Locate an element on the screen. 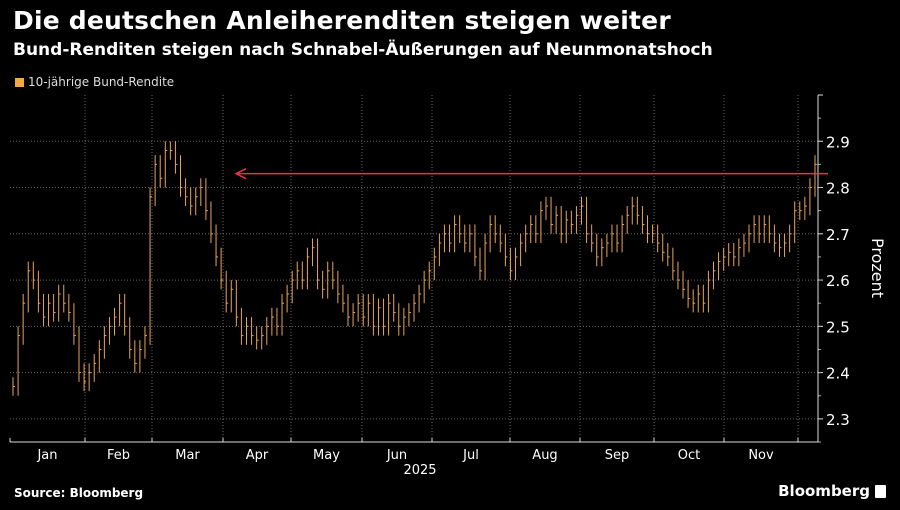  x-tick-label: Apr is located at coordinates (257, 455).